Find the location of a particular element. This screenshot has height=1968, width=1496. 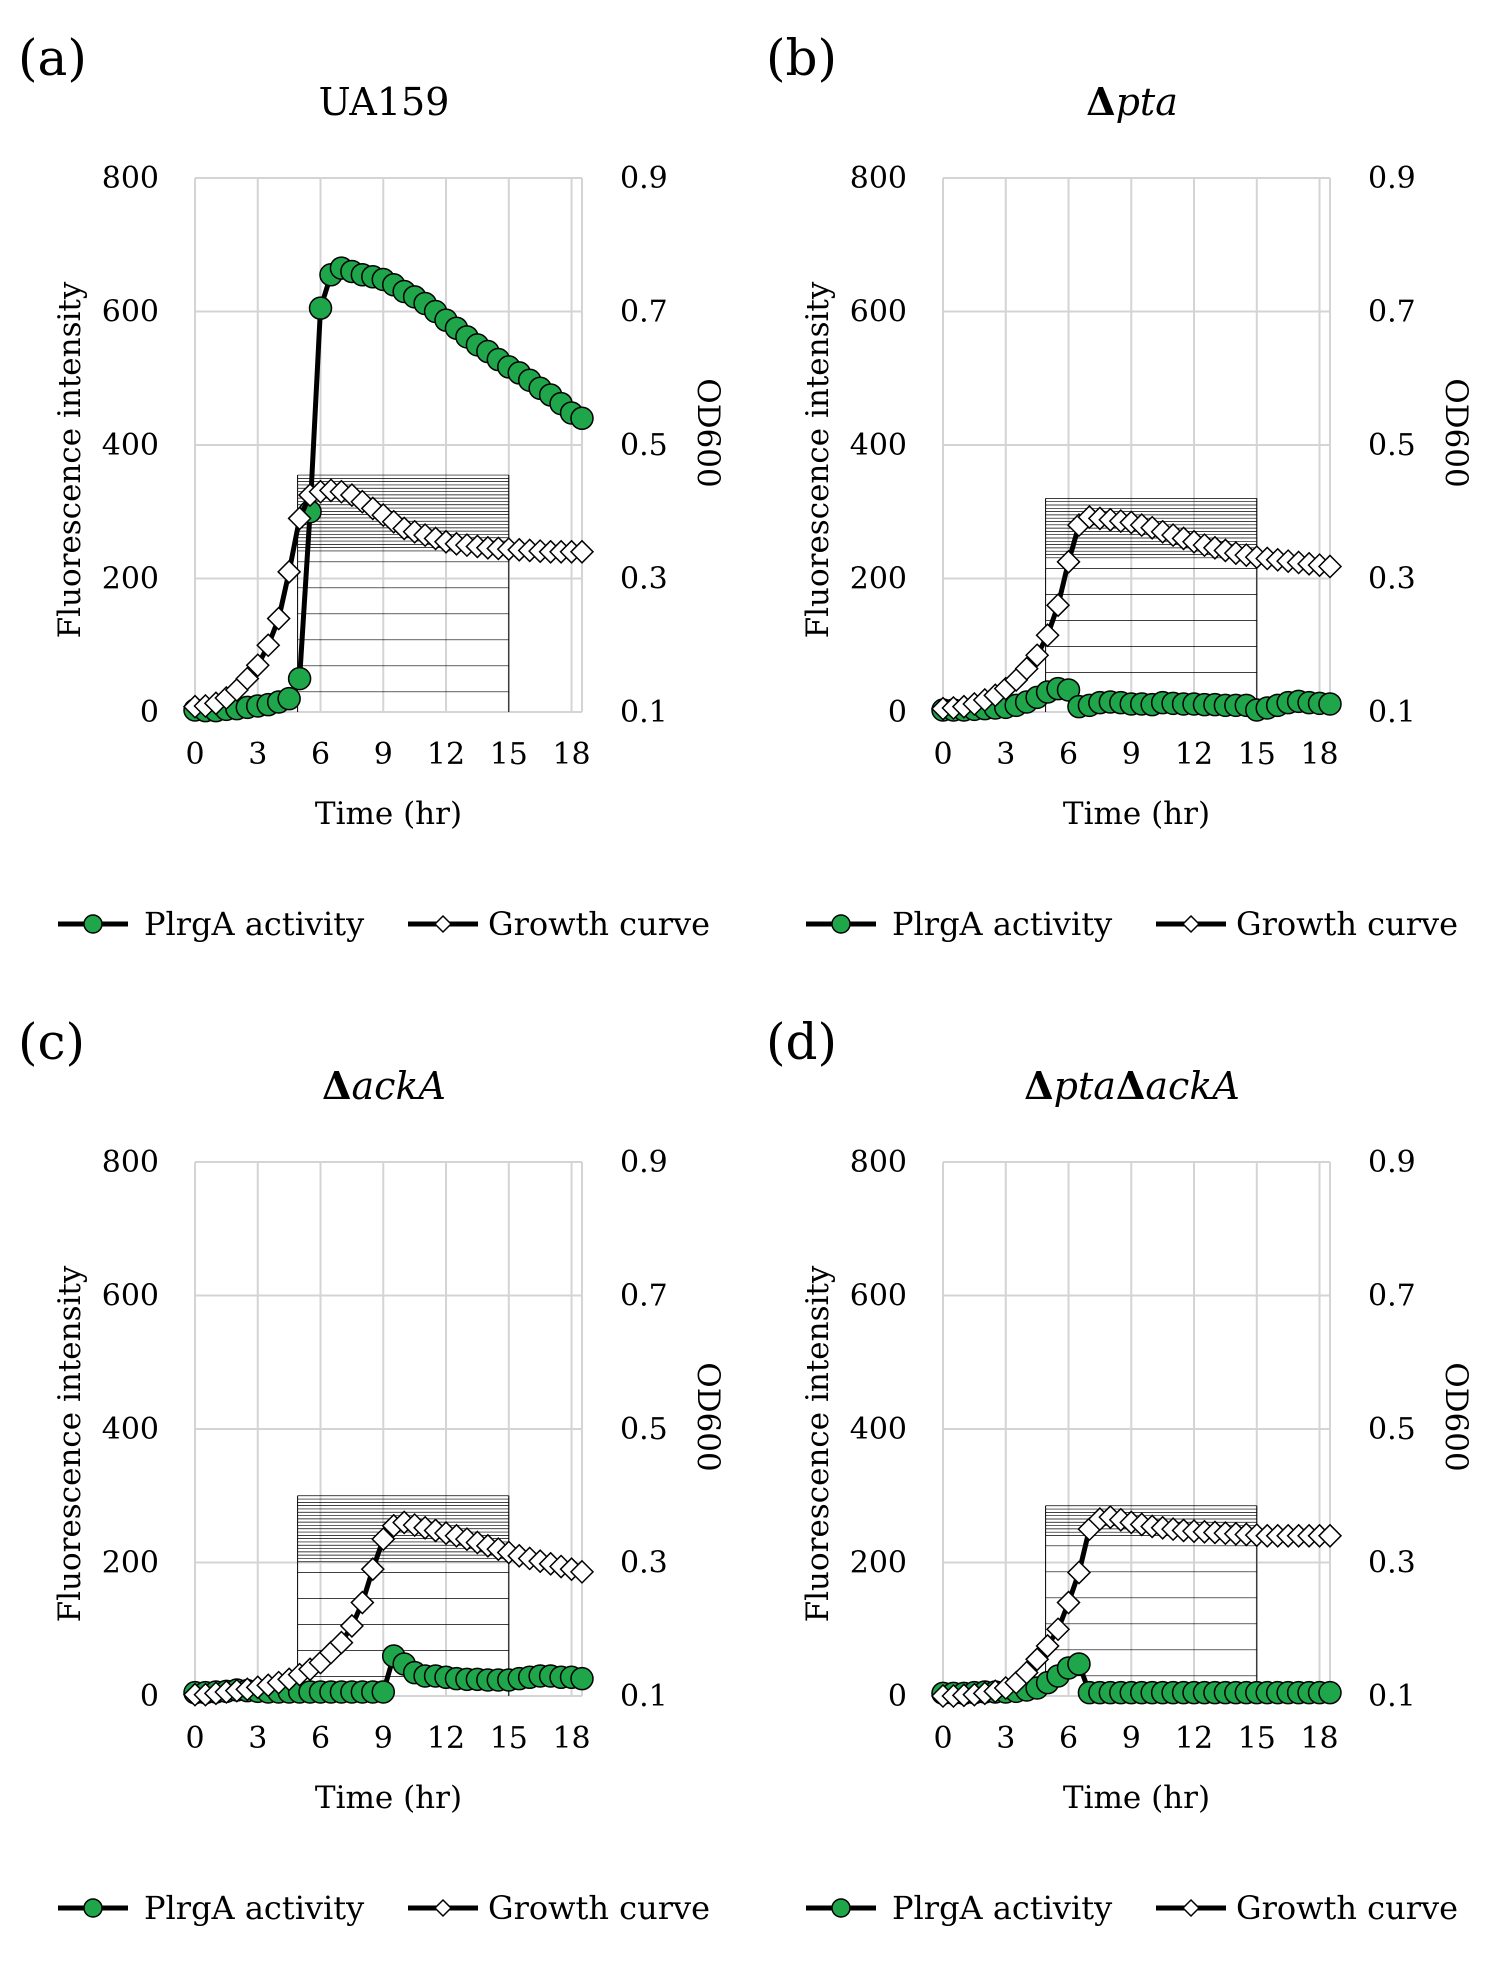

legend-label-activity: PlrgA activity is located at coordinates (254, 924).